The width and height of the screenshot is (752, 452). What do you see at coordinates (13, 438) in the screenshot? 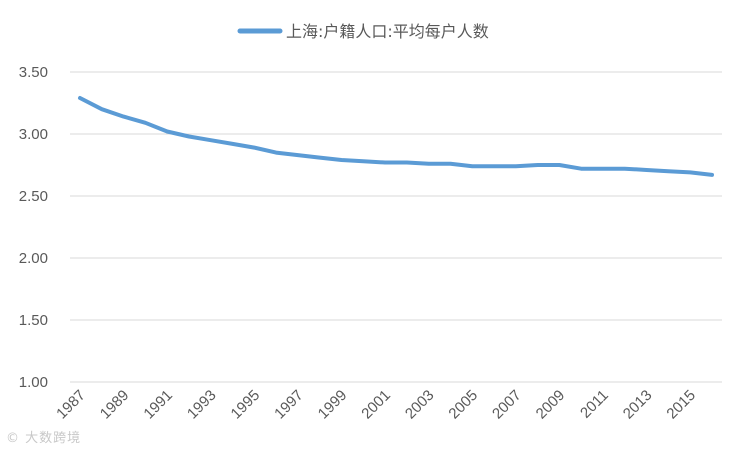
I see `watermark-icon: ©` at bounding box center [13, 438].